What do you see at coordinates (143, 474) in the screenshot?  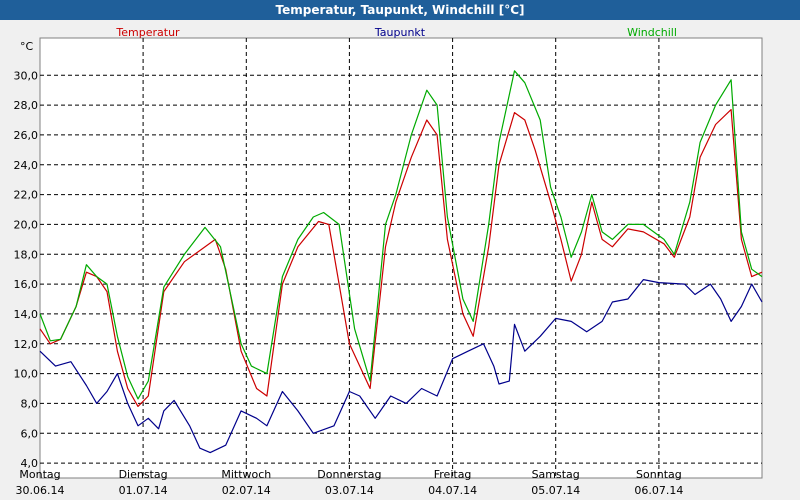 I see `x-tick-day: Dienstag` at bounding box center [143, 474].